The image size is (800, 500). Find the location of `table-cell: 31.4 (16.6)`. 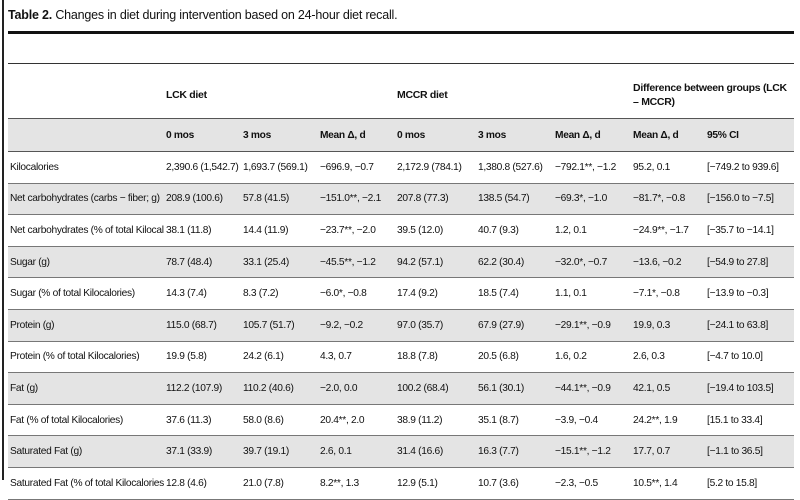

table-cell: 31.4 (16.6) is located at coordinates (436, 451).